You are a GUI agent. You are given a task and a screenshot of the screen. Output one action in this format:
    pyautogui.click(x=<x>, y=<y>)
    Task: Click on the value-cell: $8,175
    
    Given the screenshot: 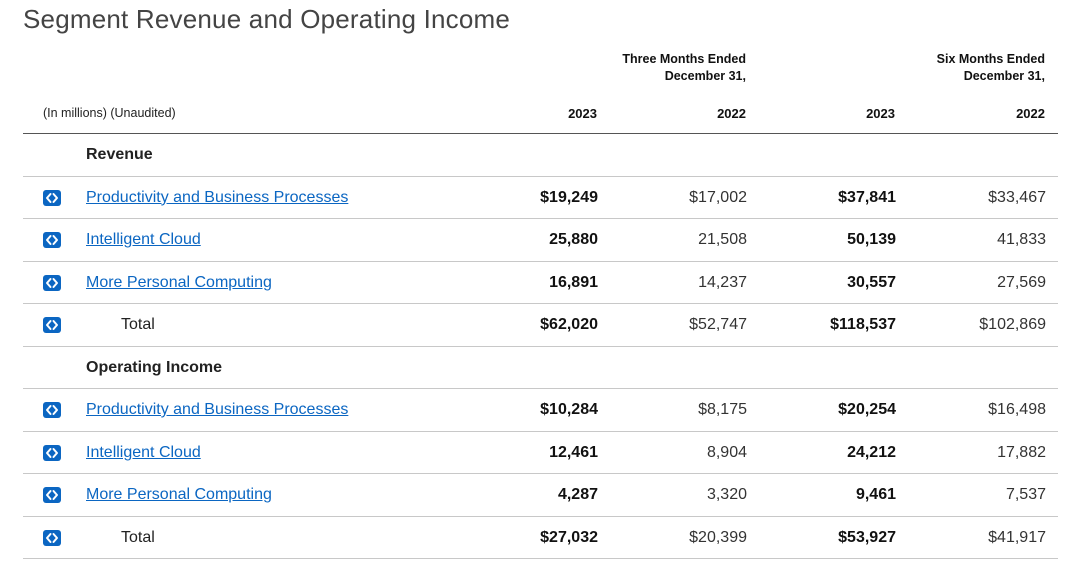 What is the action you would take?
    pyautogui.click(x=722, y=409)
    